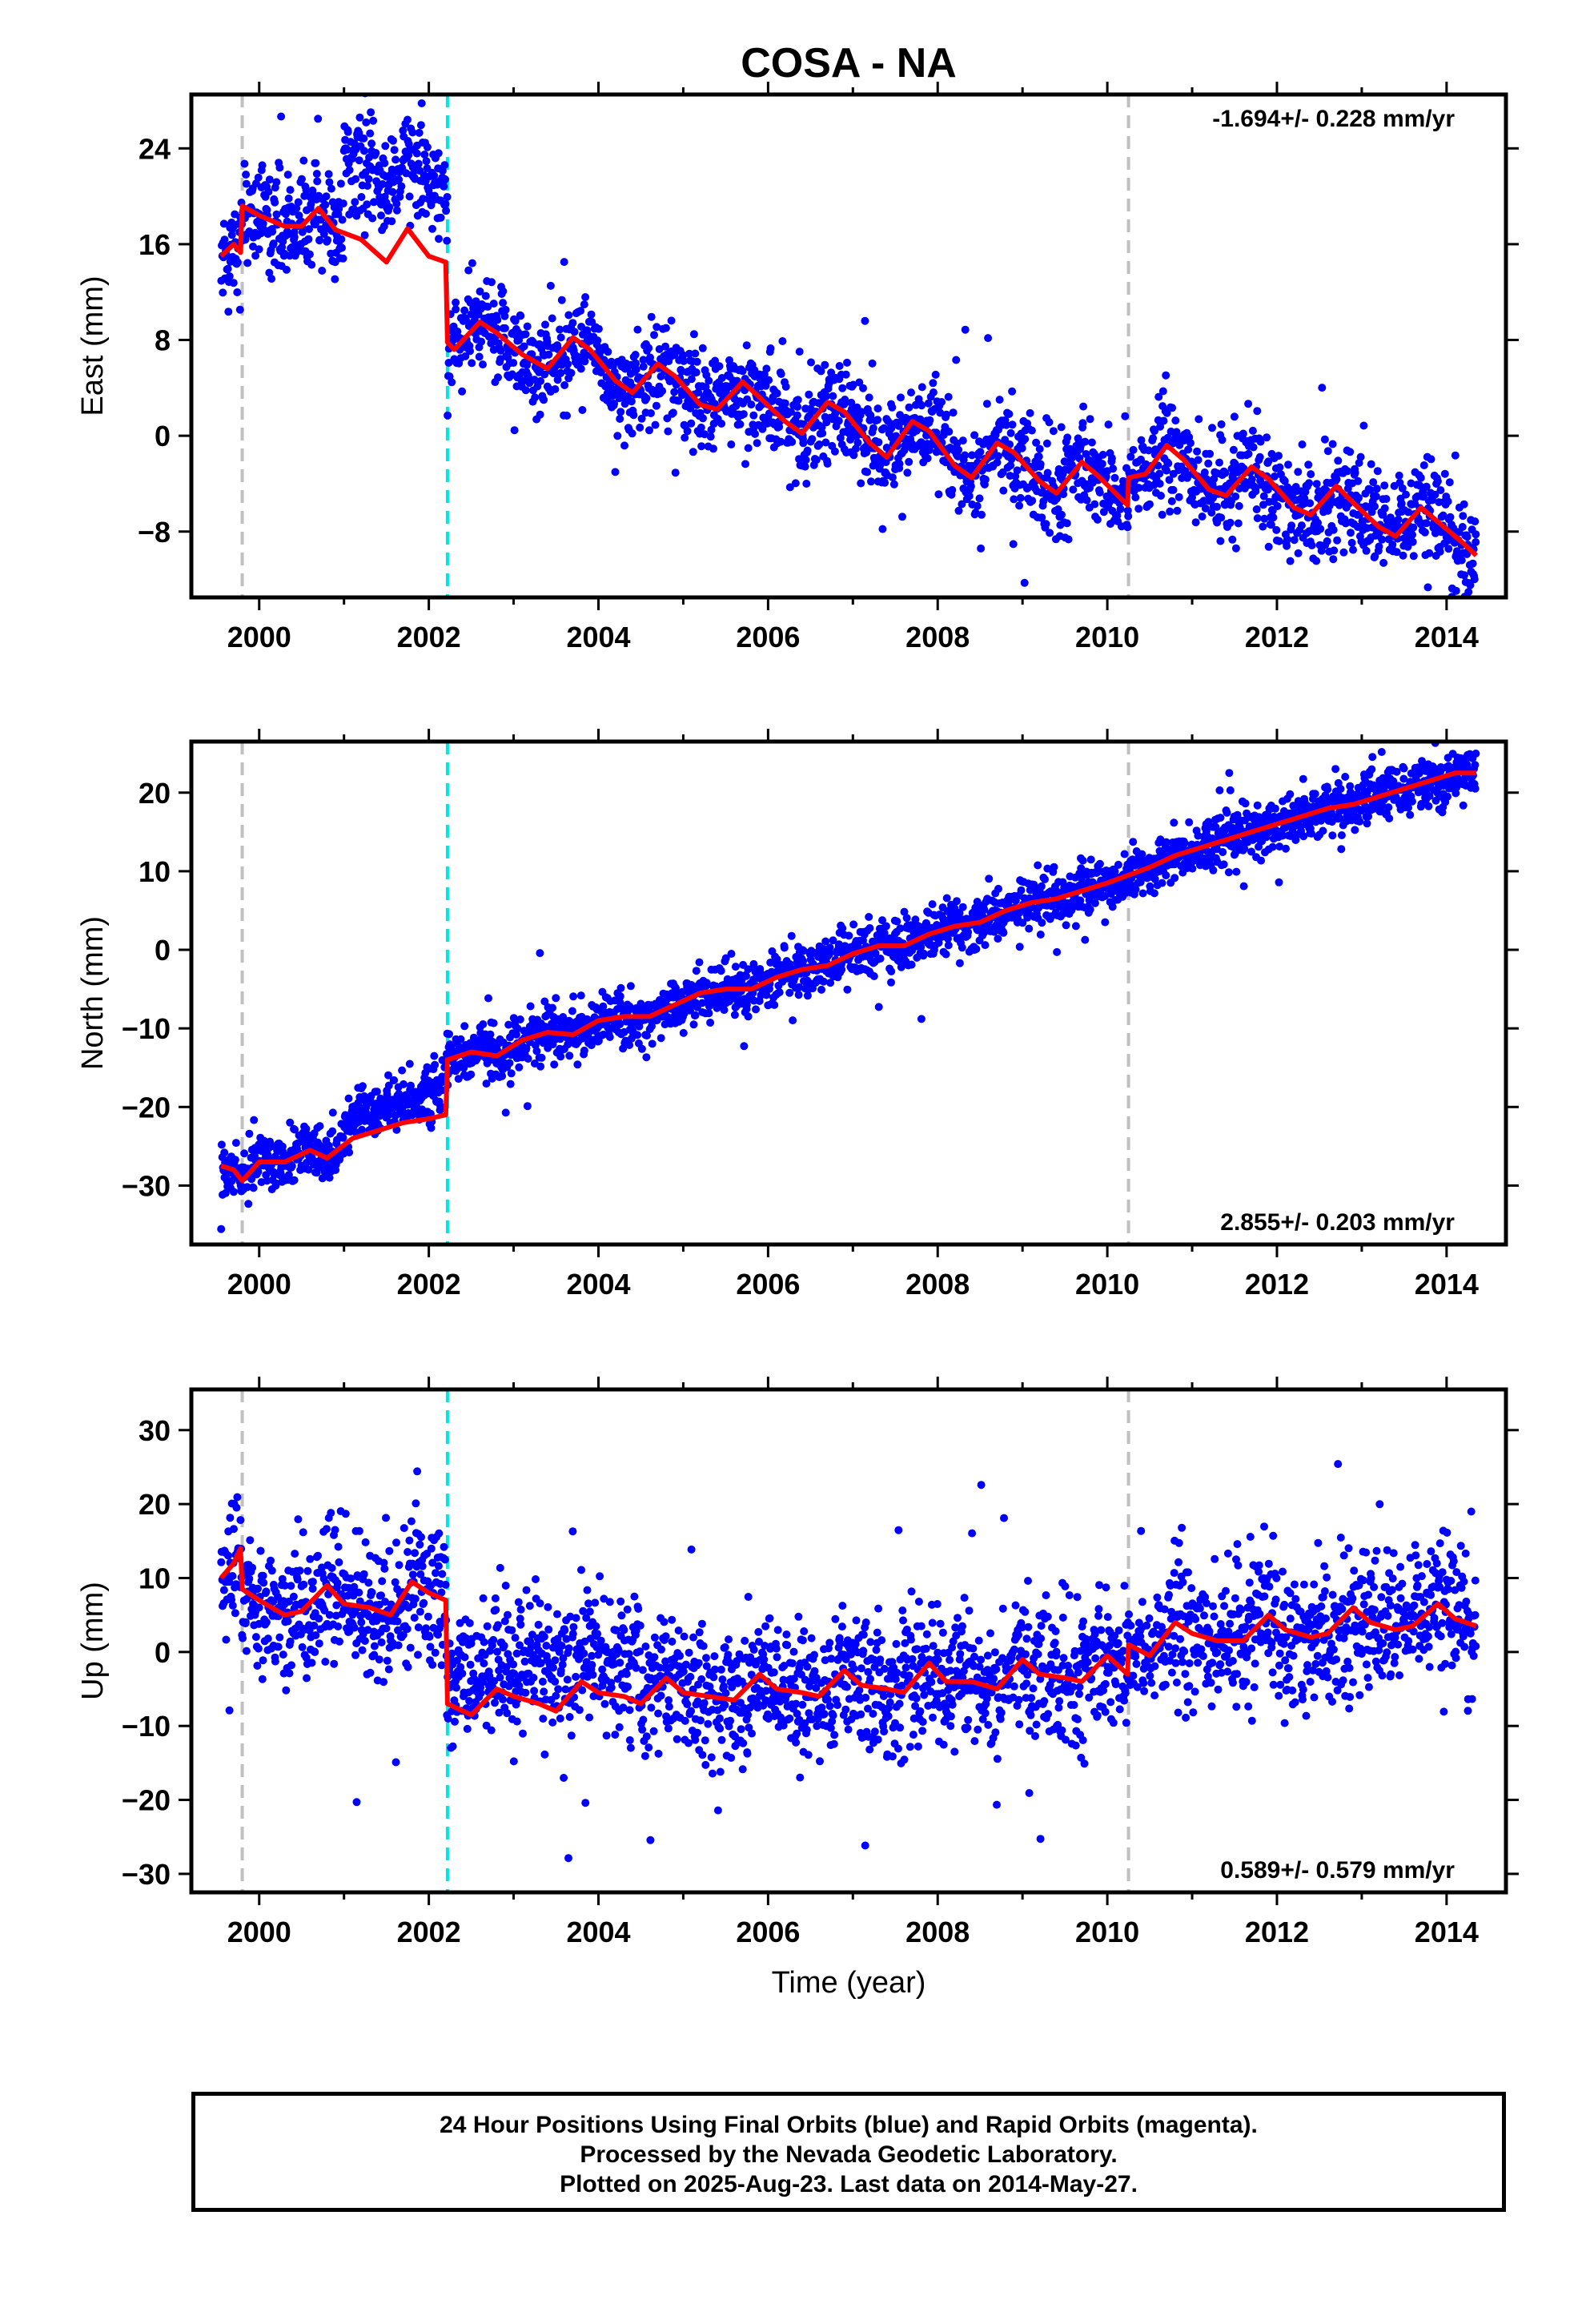 This screenshot has height=2324, width=1582. What do you see at coordinates (768, 637) in the screenshot?
I see `x-tick-label: 2006` at bounding box center [768, 637].